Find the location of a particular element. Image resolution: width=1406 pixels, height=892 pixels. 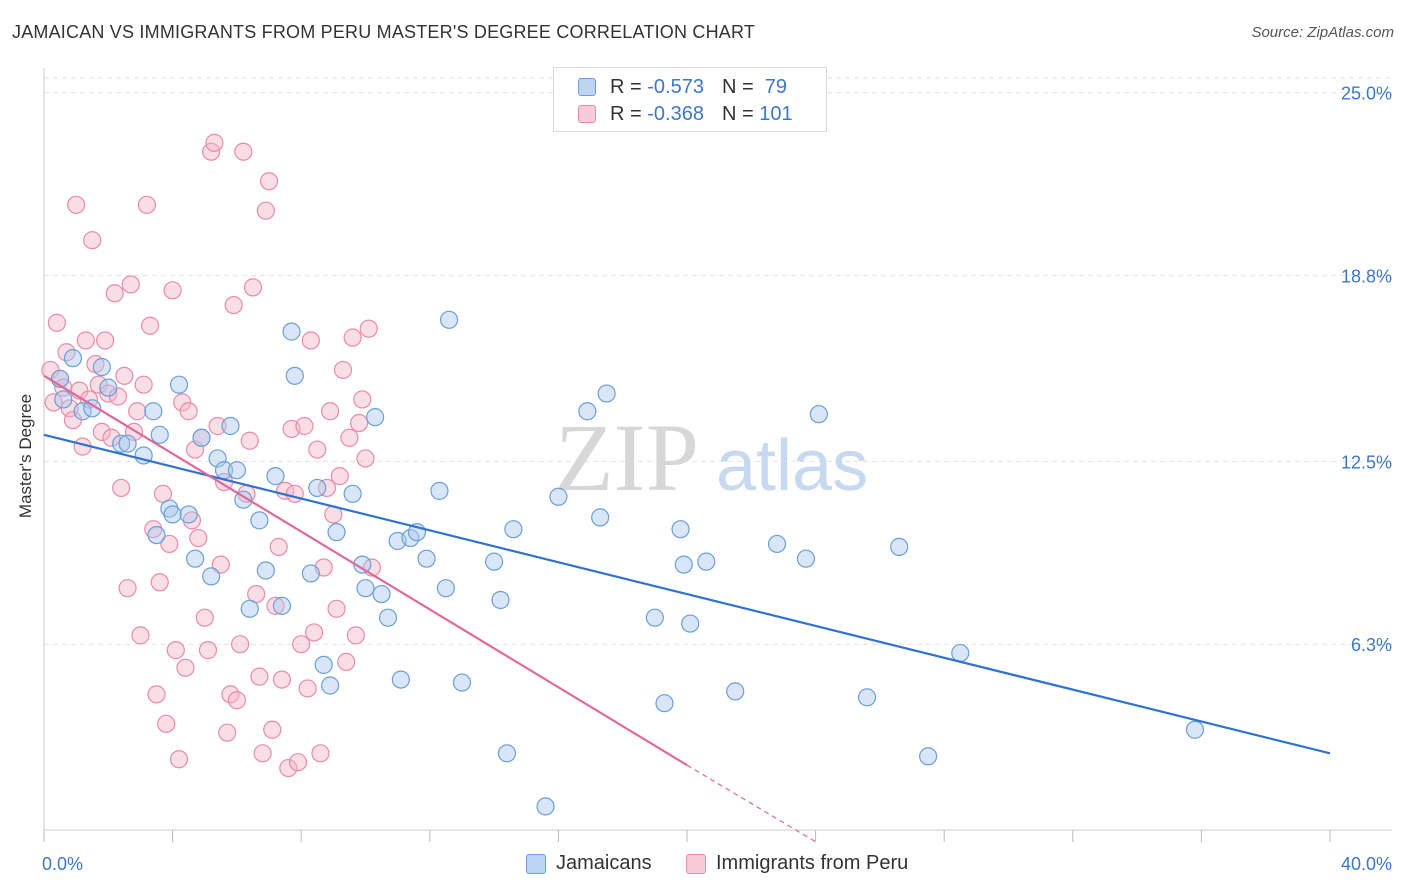

legend-item-peru: Immigrants from Peru is located at coordinates (797, 863).